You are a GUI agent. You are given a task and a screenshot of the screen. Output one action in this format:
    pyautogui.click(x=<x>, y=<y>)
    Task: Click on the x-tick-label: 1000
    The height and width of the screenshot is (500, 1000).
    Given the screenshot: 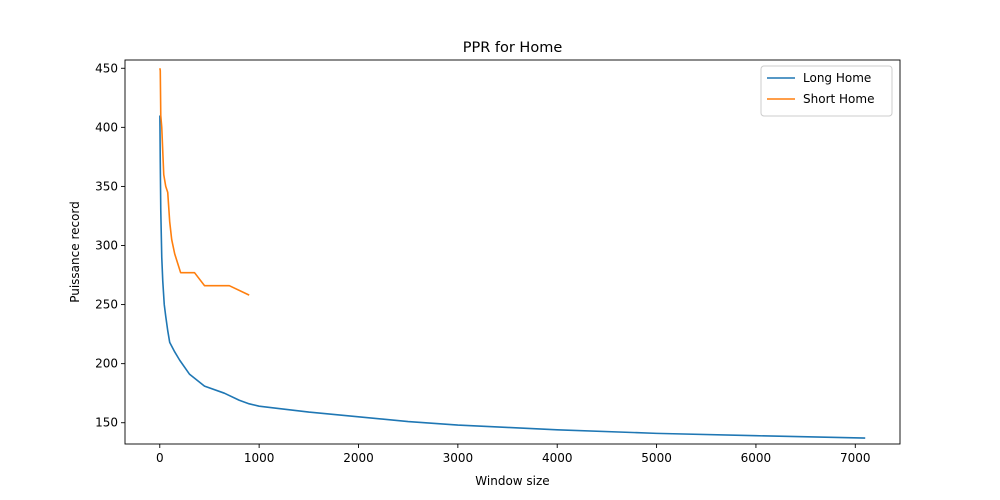 What is the action you would take?
    pyautogui.click(x=259, y=458)
    